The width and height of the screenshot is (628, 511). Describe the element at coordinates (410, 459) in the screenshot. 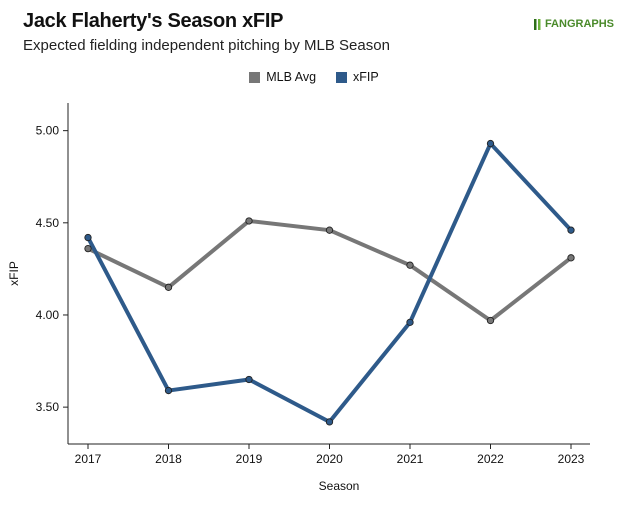

I see `x-tick-label: 2021` at that location.